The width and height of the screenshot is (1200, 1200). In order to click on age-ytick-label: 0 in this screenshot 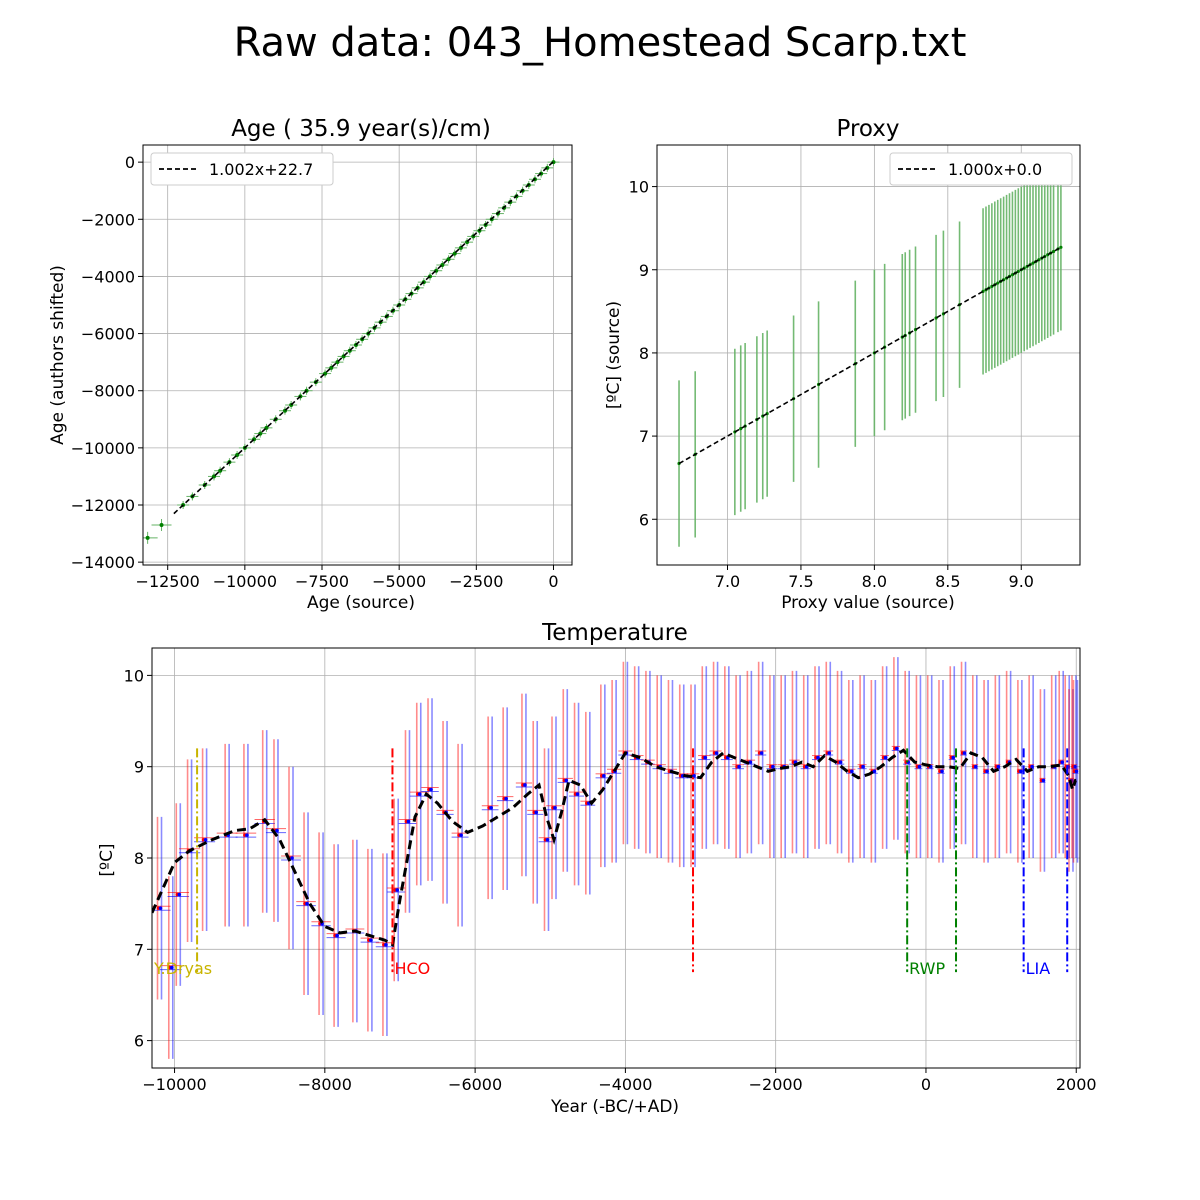, I will do `click(130, 162)`.